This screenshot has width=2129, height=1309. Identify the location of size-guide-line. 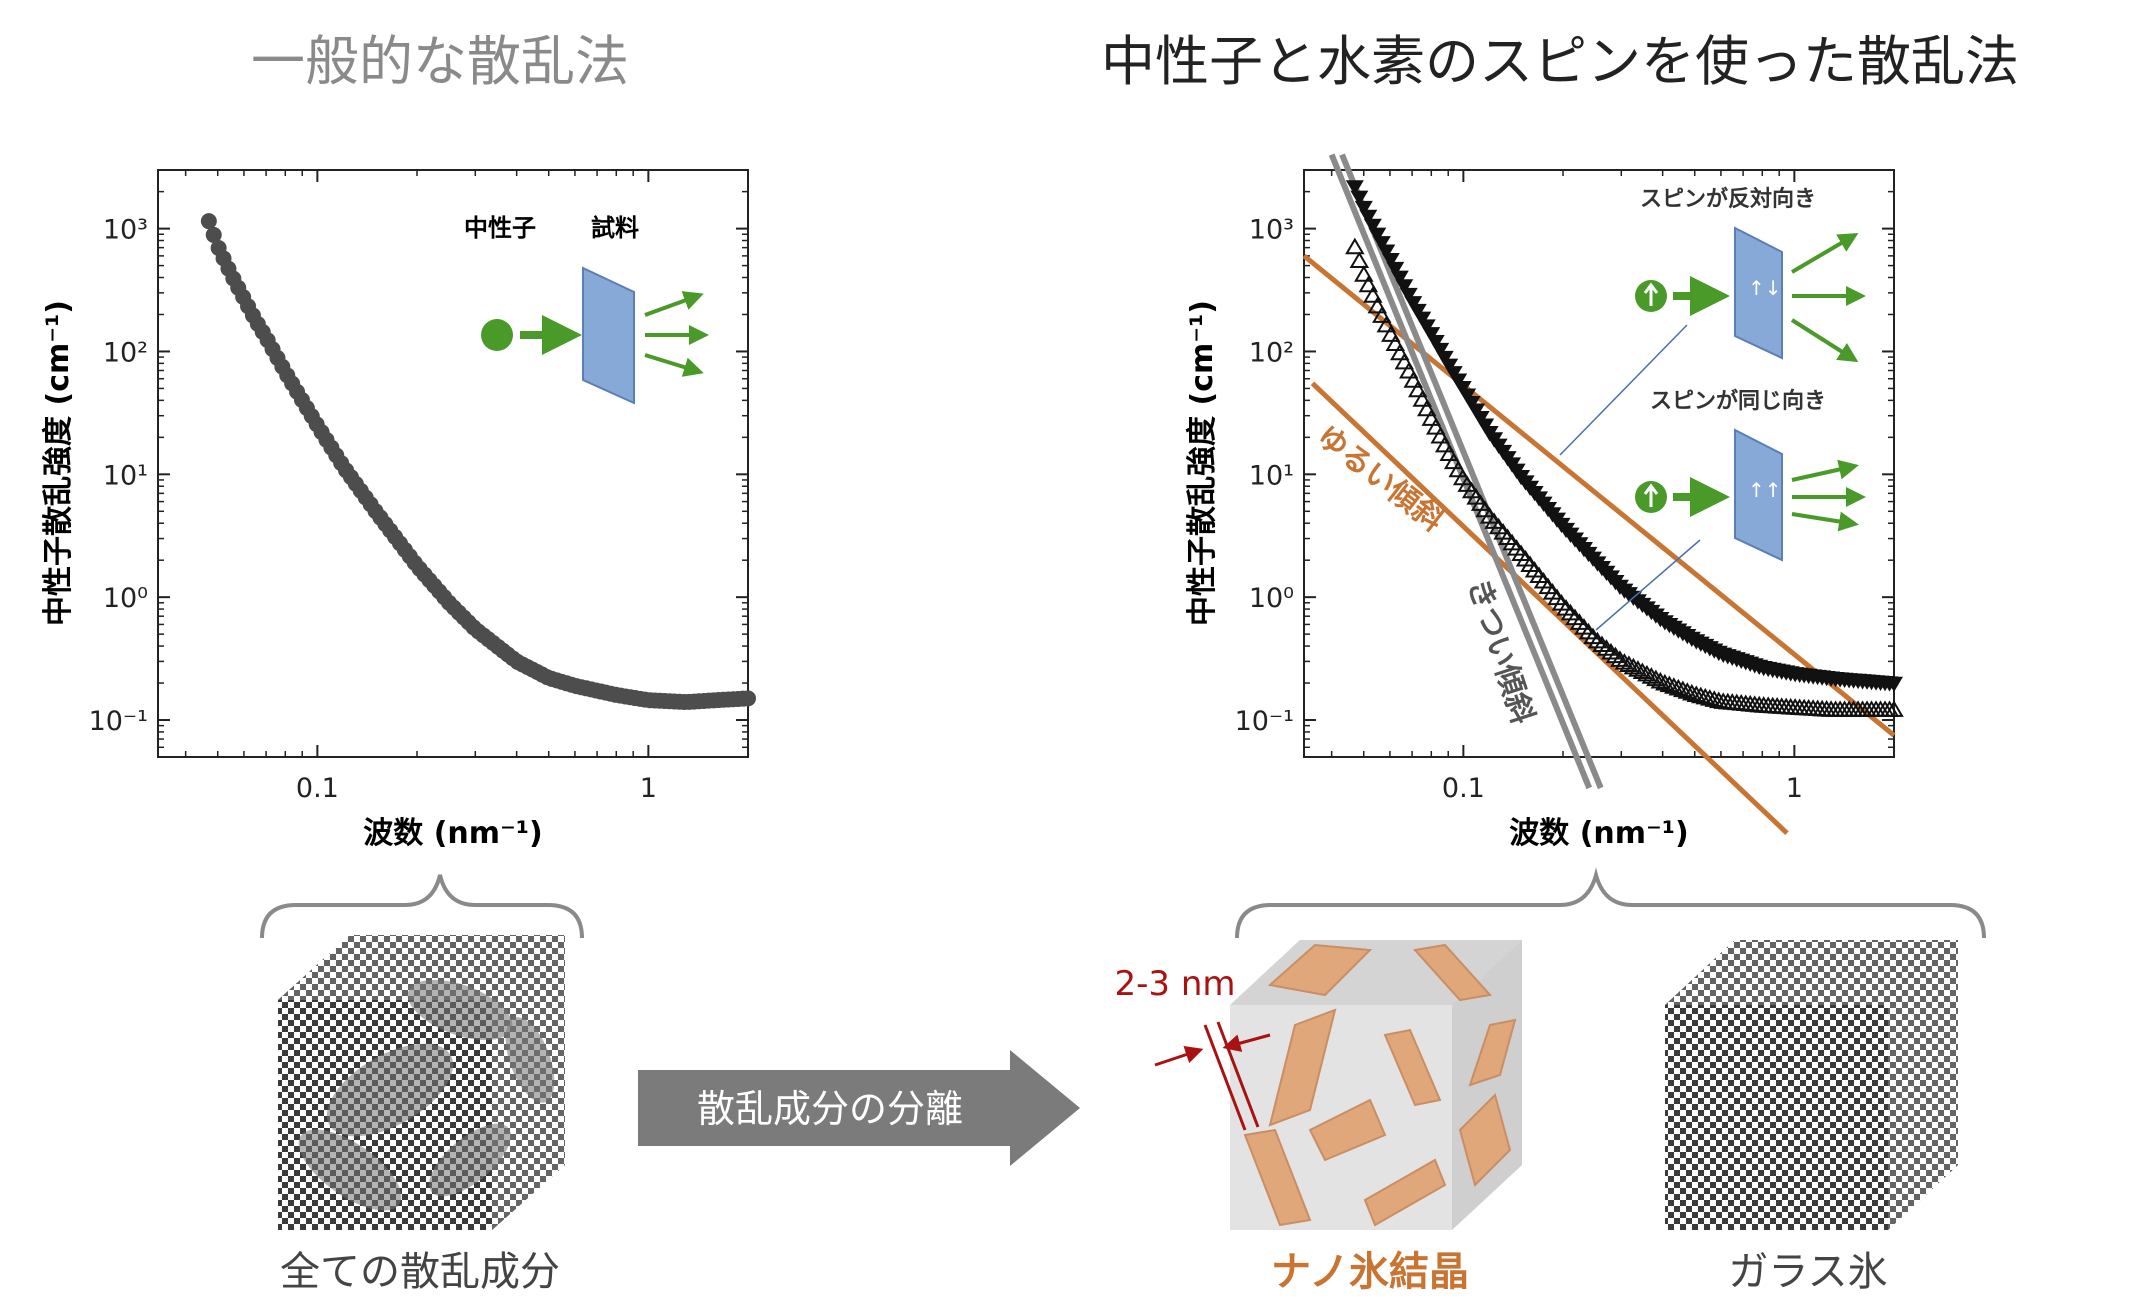
(1225, 1077).